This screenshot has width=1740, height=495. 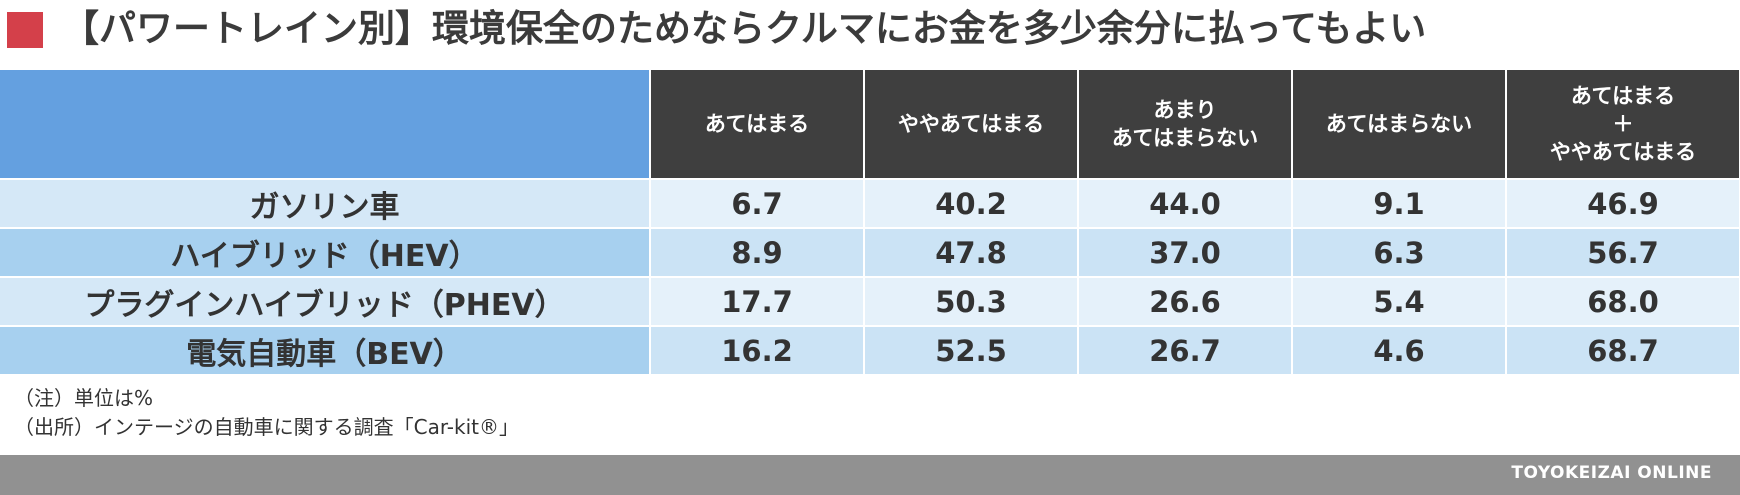 I want to click on value-cell: 44.0, so click(x=1185, y=204).